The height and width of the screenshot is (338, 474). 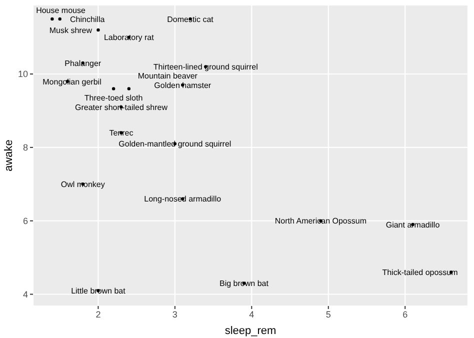 What do you see at coordinates (168, 76) in the screenshot?
I see `data-label: Mountain beaver` at bounding box center [168, 76].